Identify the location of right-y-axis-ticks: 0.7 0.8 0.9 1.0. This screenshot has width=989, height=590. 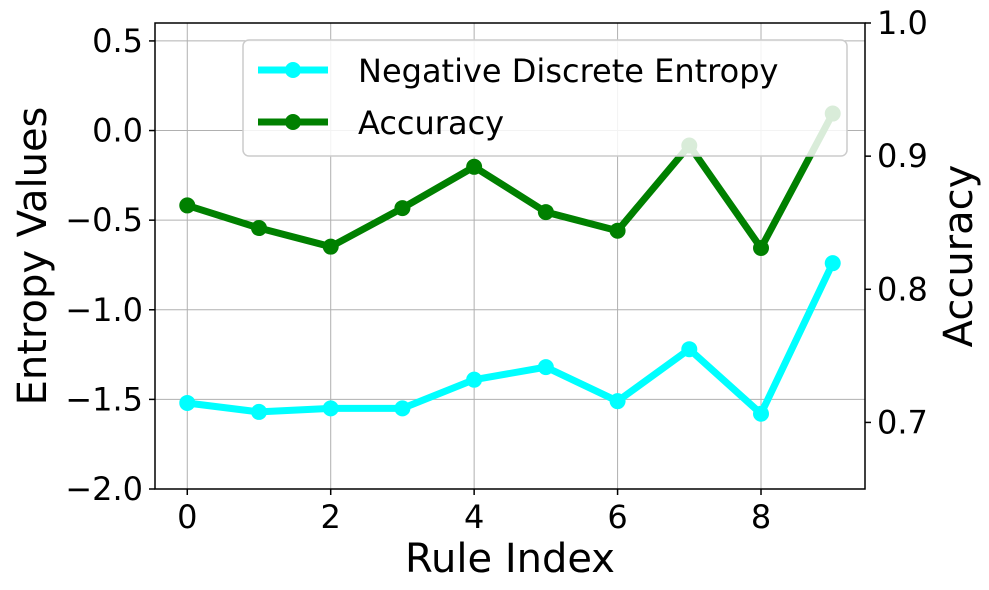
(896, 222).